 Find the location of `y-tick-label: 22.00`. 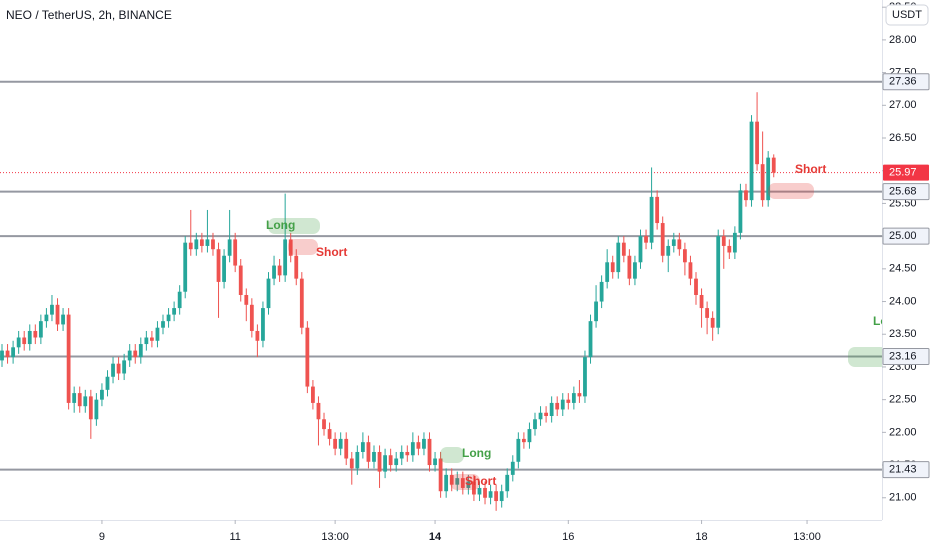

y-tick-label: 22.00 is located at coordinates (903, 432).